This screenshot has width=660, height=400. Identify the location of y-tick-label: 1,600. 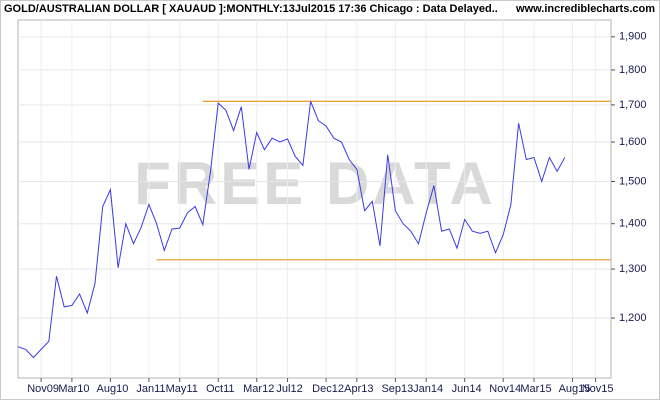
(633, 142).